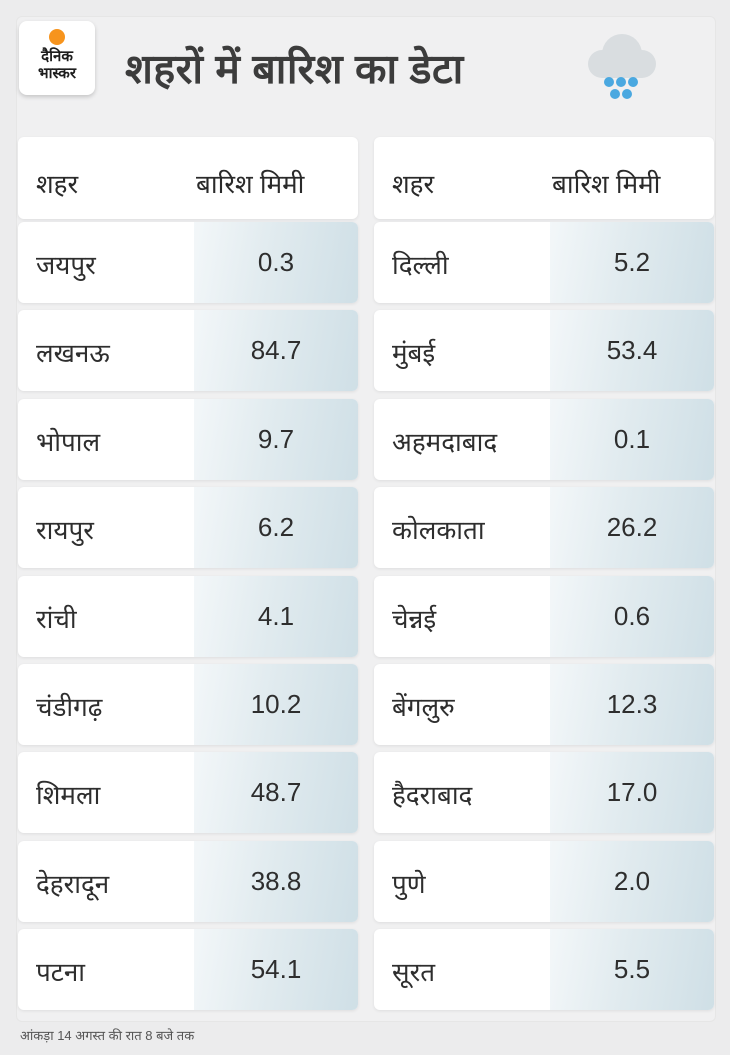  Describe the element at coordinates (632, 704) in the screenshot. I see `rainfall-value: 12.3` at that location.